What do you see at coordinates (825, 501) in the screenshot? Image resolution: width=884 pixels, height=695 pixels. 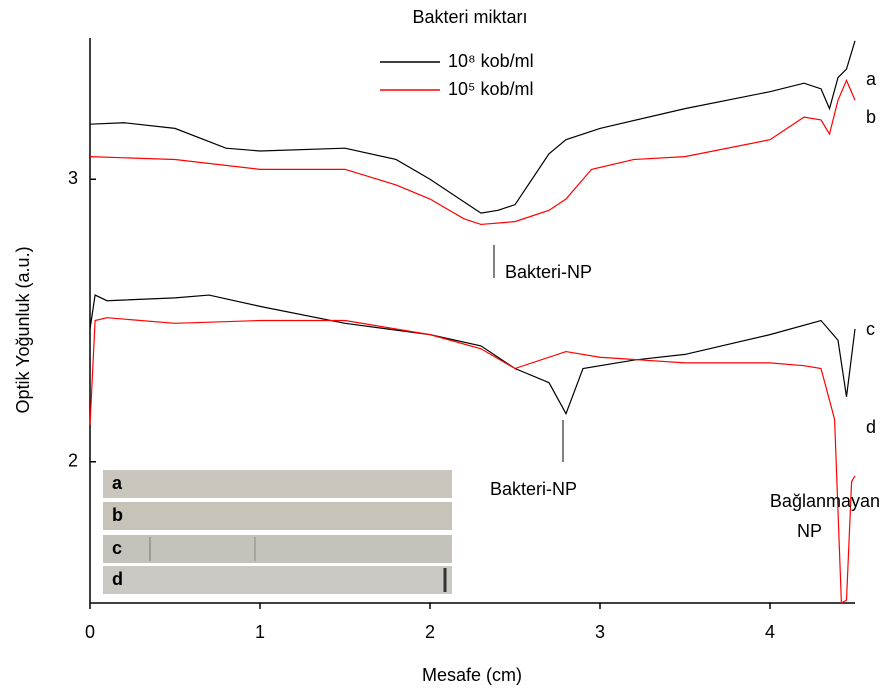 I see `annotation: Bağlanmayan` at bounding box center [825, 501].